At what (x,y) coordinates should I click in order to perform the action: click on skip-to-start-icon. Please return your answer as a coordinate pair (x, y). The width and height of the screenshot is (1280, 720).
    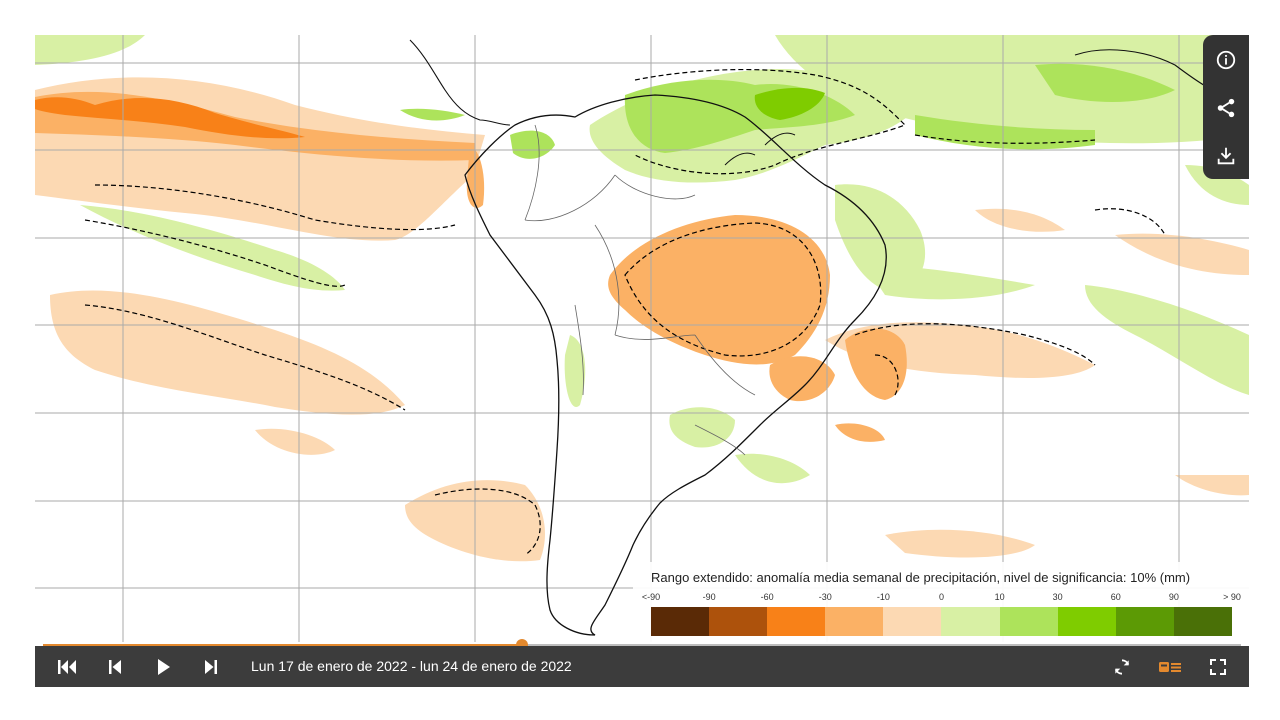
    Looking at the image, I should click on (67, 666).